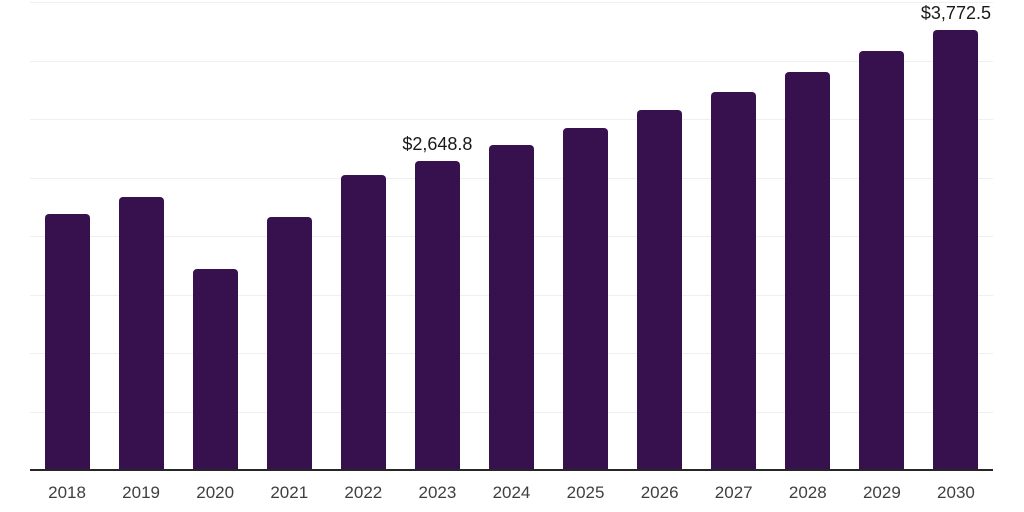 Image resolution: width=1024 pixels, height=512 pixels. Describe the element at coordinates (215, 369) in the screenshot. I see `bar-2020` at that location.